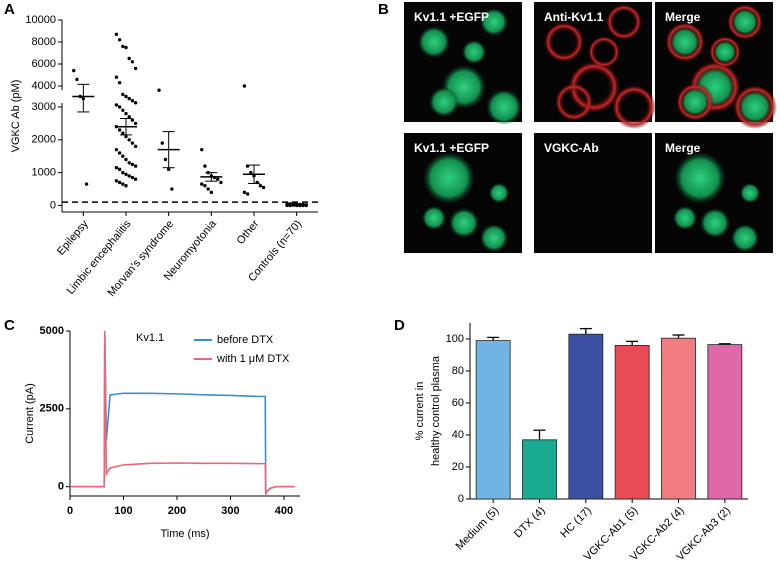 The height and width of the screenshot is (579, 780). What do you see at coordinates (458, 403) in the screenshot?
I see `y-tick-label: 60` at bounding box center [458, 403].